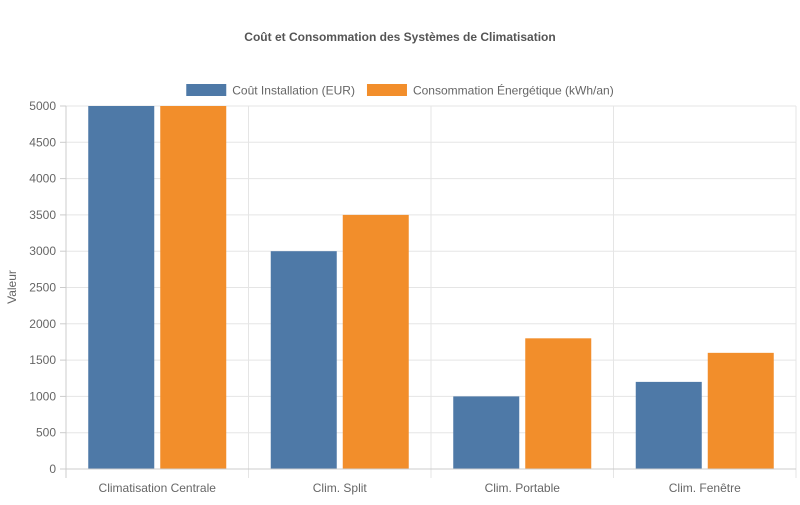 The width and height of the screenshot is (800, 505). Describe the element at coordinates (46, 433) in the screenshot. I see `y-tick-label: 500` at that location.